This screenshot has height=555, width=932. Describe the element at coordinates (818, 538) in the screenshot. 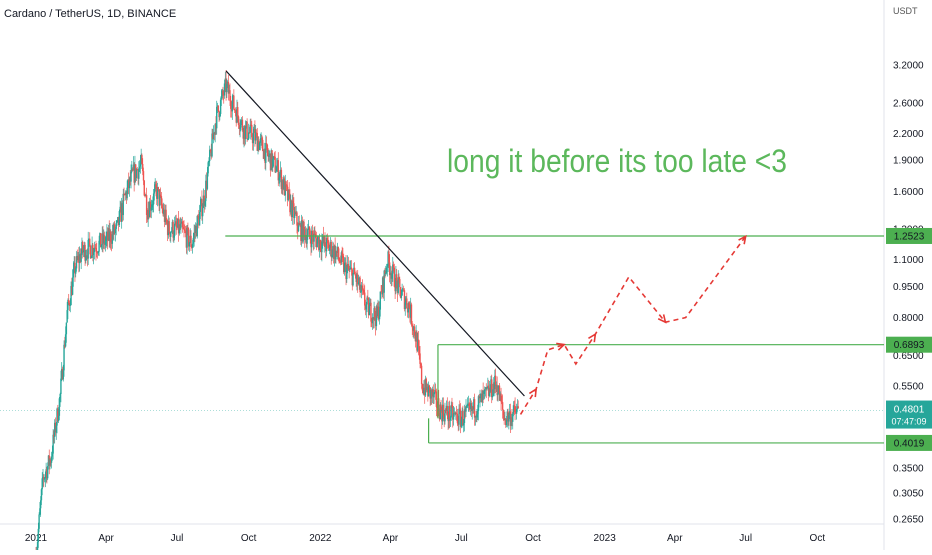

I see `x-tick-label: Oct` at that location.